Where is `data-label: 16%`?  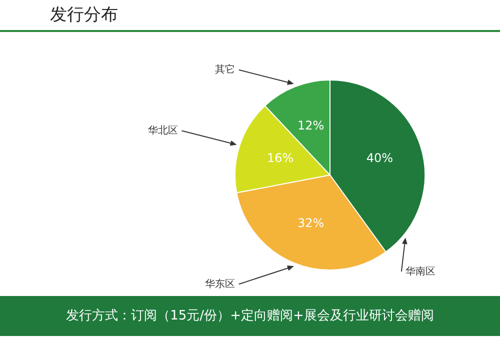 data-label: 16% is located at coordinates (280, 158).